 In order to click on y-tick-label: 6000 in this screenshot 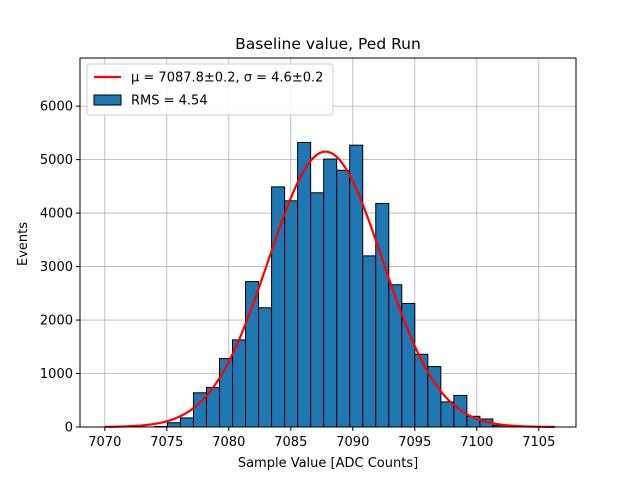, I will do `click(56, 107)`.